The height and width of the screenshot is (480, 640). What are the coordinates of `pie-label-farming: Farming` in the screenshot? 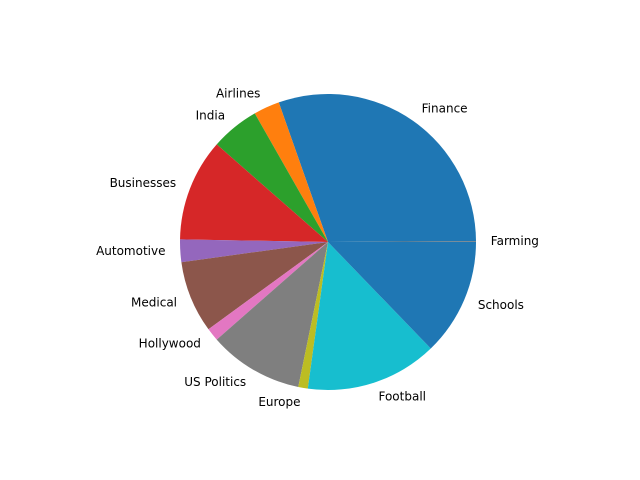 It's located at (515, 241).